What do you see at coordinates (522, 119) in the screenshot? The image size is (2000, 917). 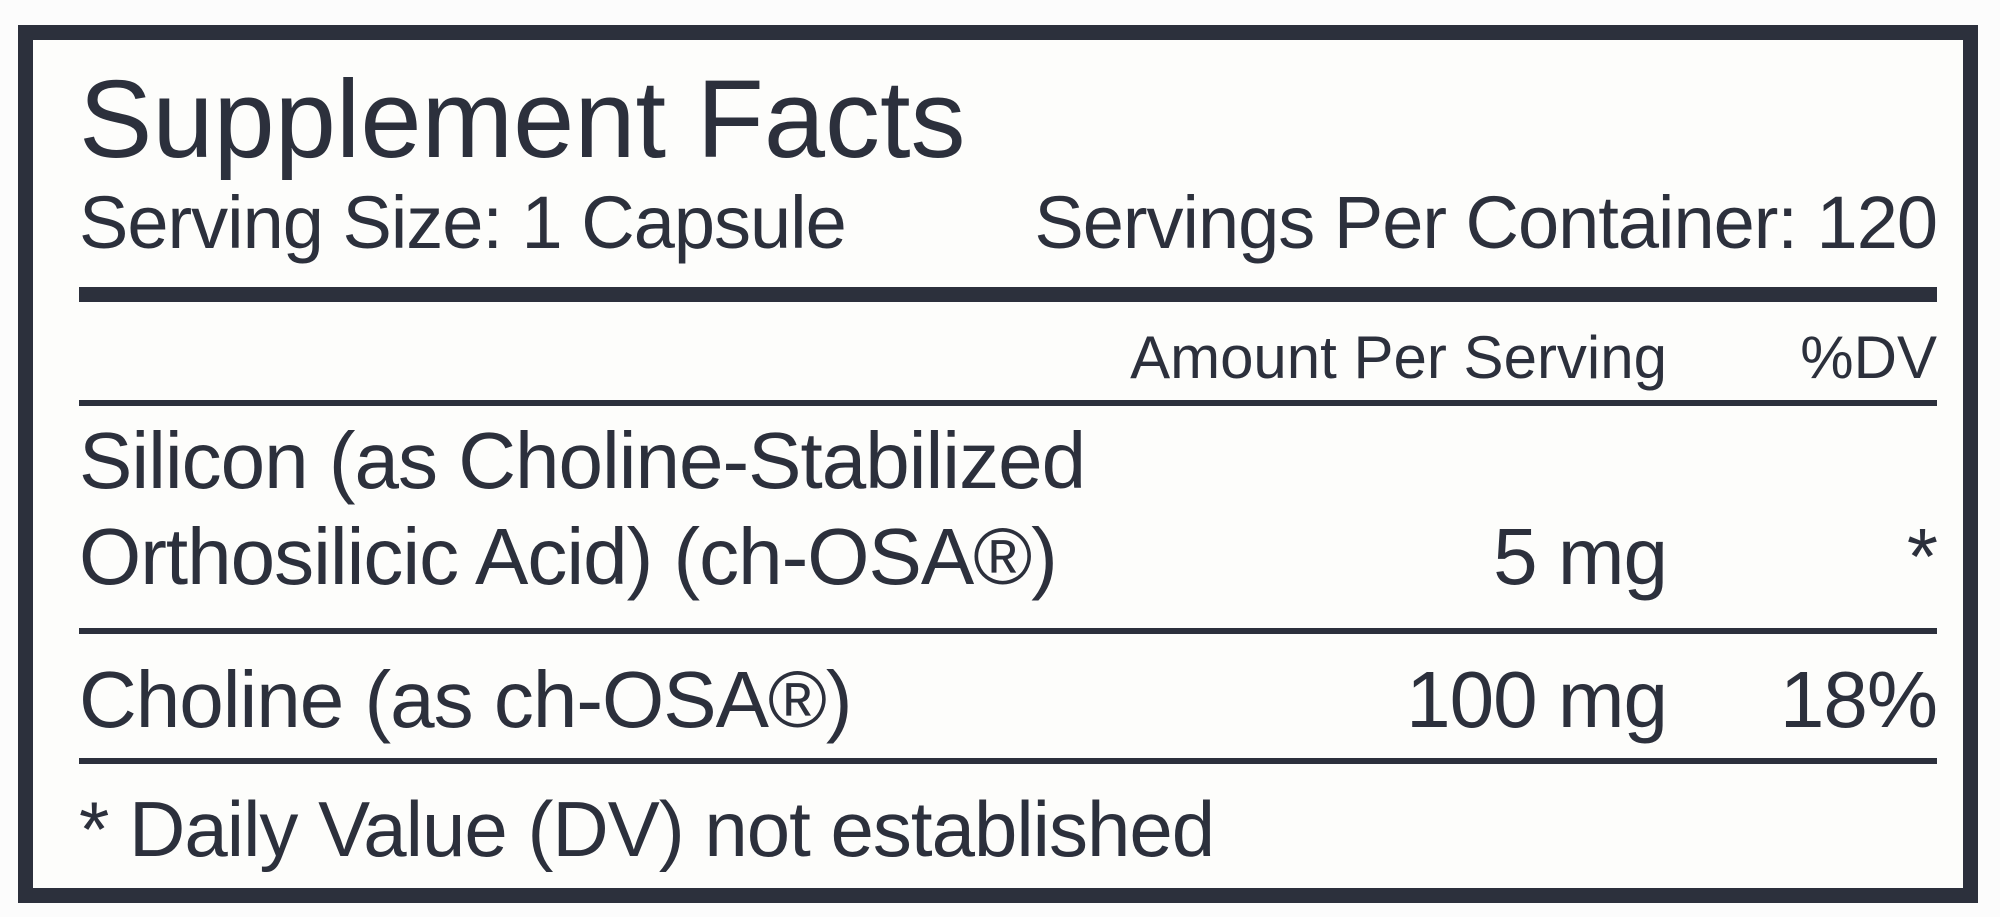 I see `panel-title: Supplement Facts` at bounding box center [522, 119].